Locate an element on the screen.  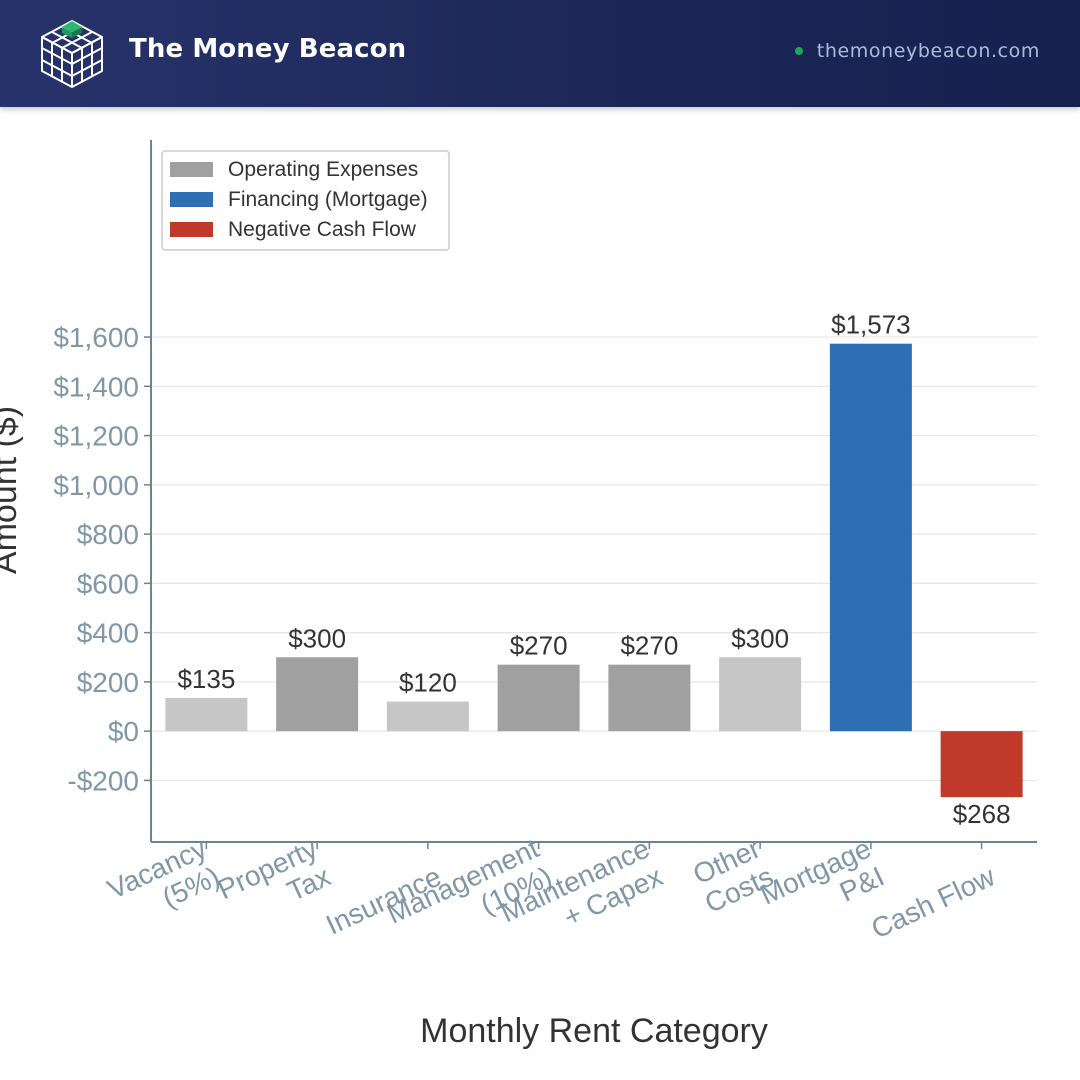
x-tick-label: OtherCosts is located at coordinates (732, 875).